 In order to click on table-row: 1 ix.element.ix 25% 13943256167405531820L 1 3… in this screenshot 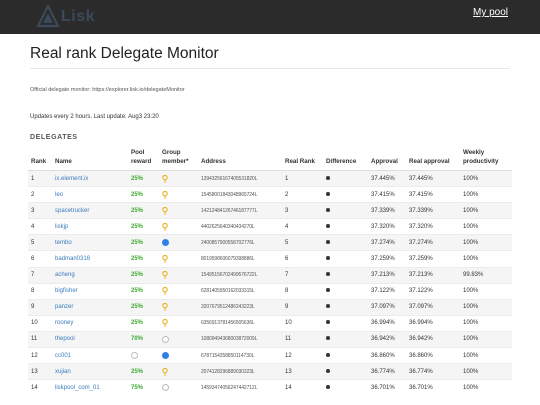, I will do `click(270, 178)`.